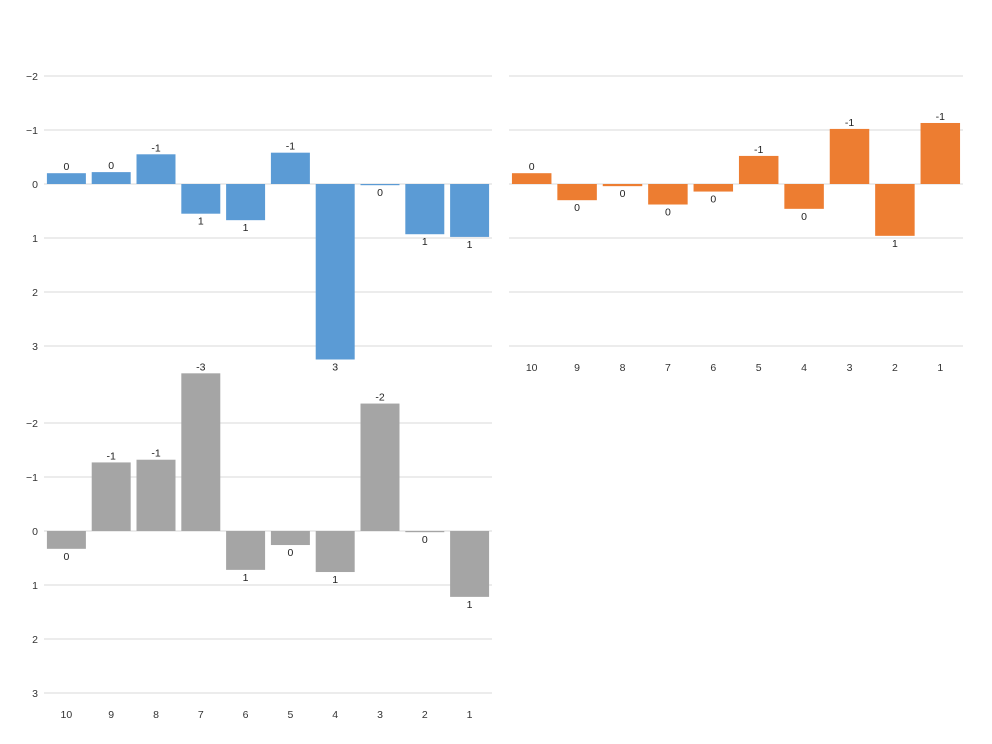 The height and width of the screenshot is (744, 992). I want to click on data-label: 3, so click(335, 368).